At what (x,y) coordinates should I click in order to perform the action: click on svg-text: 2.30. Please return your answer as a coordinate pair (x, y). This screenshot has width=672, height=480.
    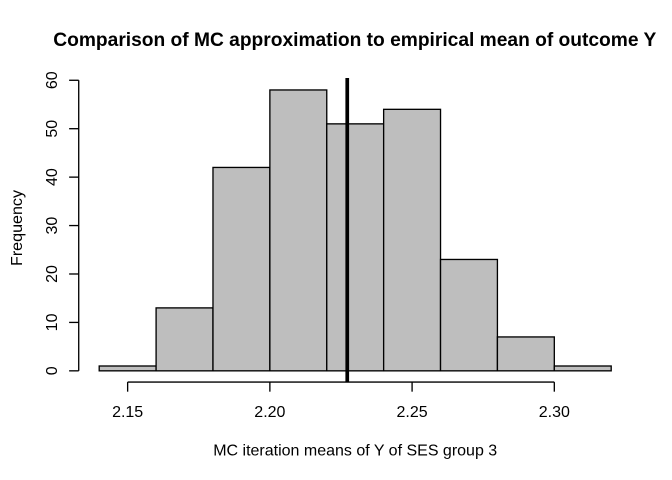
    Looking at the image, I should click on (554, 412).